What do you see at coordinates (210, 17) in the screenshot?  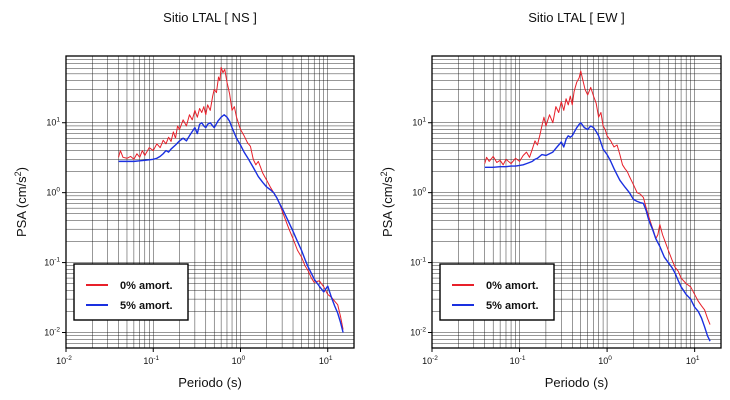 I see `chart-title: Sitio LTAL [ NS ]` at bounding box center [210, 17].